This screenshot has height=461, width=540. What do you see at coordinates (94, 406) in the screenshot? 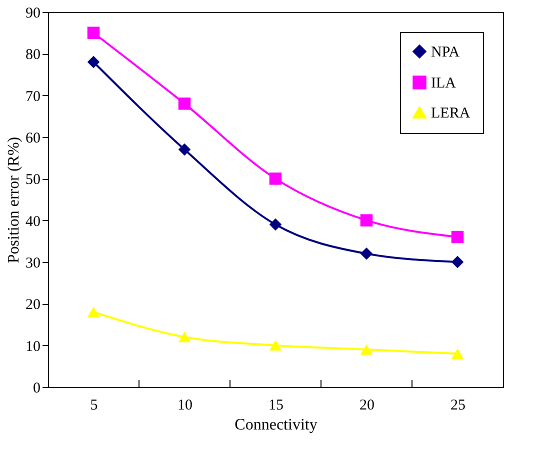
I see `x-tick-label: 5` at bounding box center [94, 406].